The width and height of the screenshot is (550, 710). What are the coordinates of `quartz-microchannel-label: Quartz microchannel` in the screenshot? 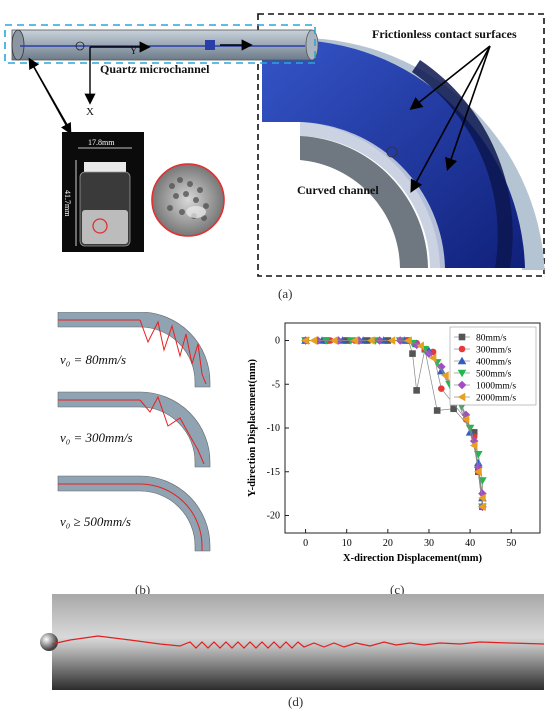 It's located at (155, 69).